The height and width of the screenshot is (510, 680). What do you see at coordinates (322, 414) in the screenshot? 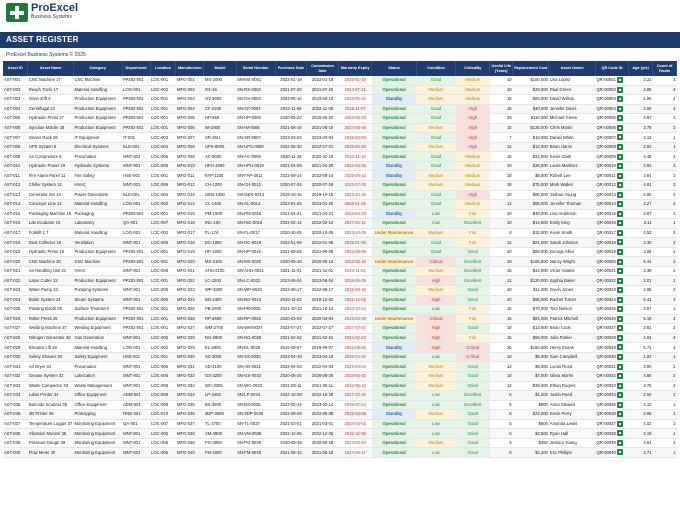
I see `commission-date-cell: 2022-08-08` at bounding box center [322, 414].